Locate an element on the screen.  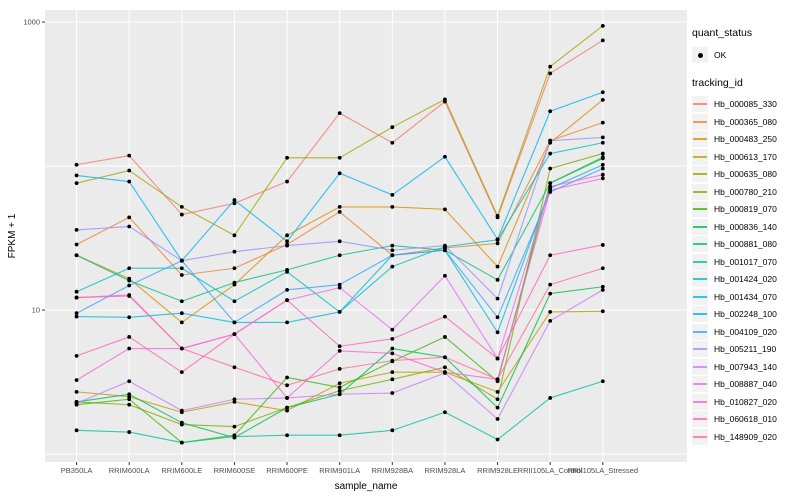
y-tick-label: 10 is located at coordinates (36, 310).